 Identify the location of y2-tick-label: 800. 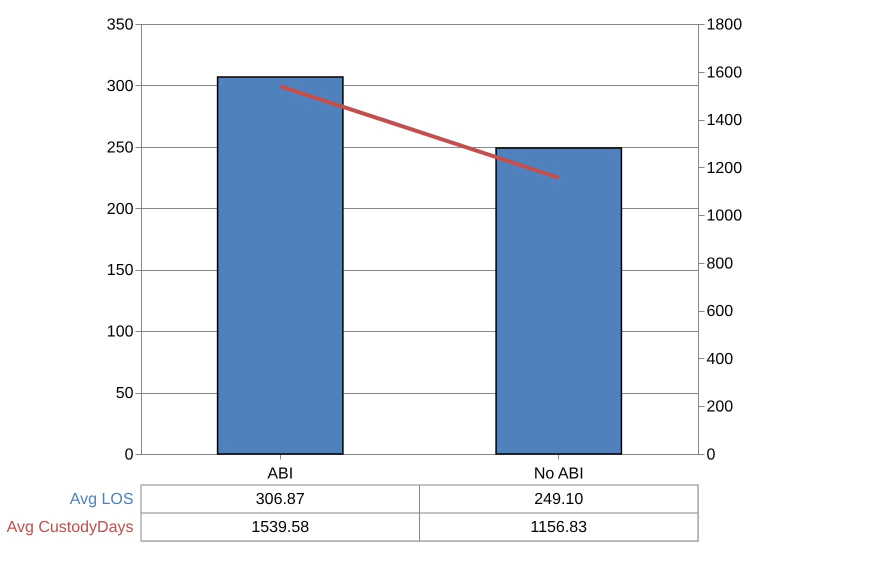
(720, 263).